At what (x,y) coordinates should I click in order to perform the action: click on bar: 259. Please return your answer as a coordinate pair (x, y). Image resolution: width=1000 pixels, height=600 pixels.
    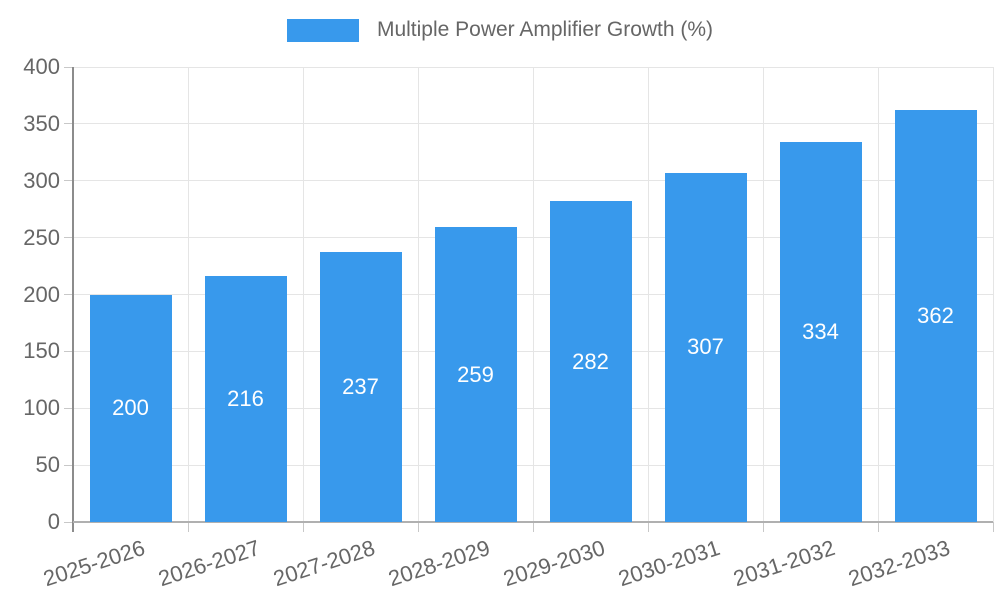
    Looking at the image, I should click on (475, 374).